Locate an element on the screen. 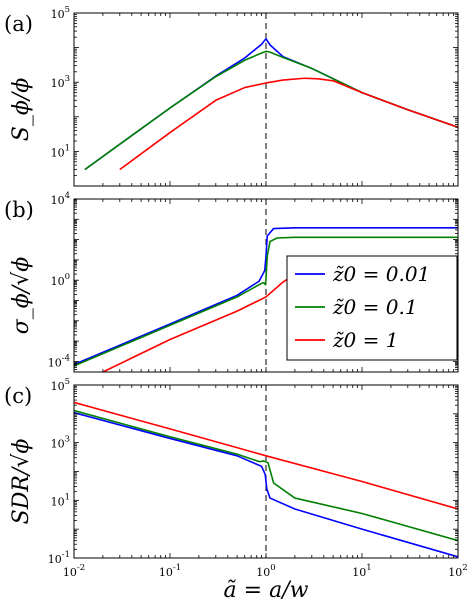 The width and height of the screenshot is (474, 607). legend: z̃0 = 0.01 z̃0 = 0.1 z̃0 = 1 is located at coordinates (372, 308).